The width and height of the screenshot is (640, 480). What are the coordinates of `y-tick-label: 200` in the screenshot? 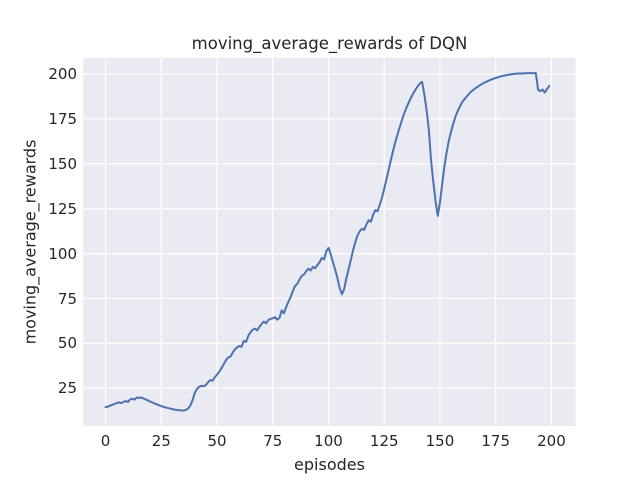 It's located at (62, 74).